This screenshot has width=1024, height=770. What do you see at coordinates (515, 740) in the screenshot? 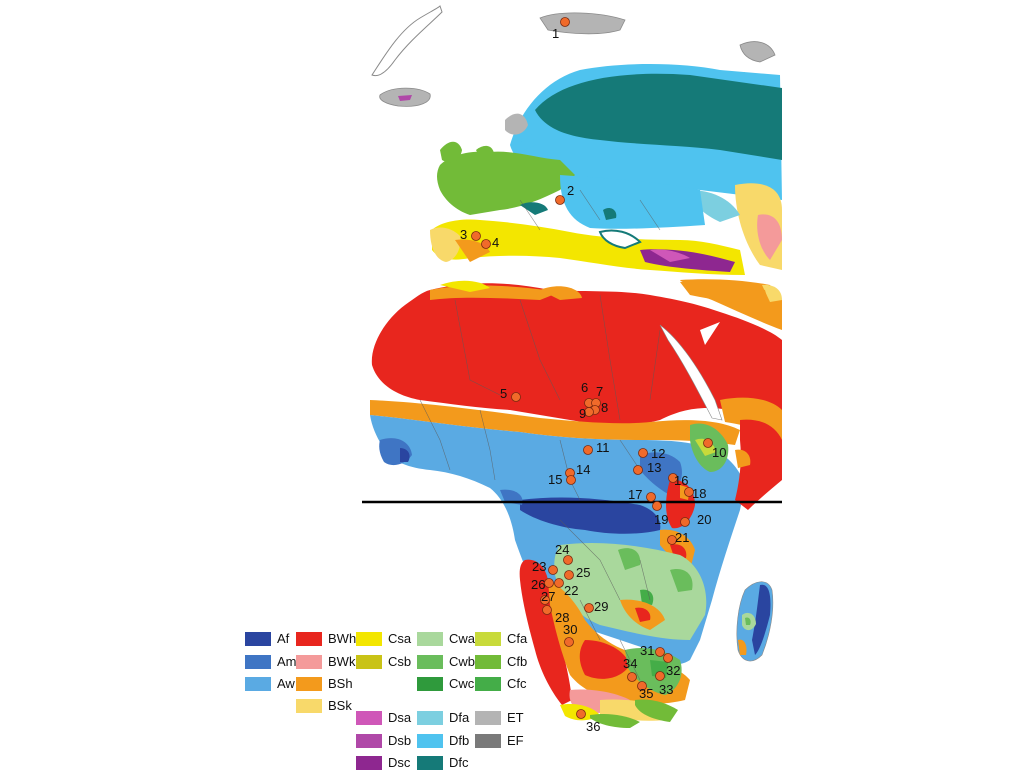
I see `legend-label: EF` at bounding box center [515, 740].